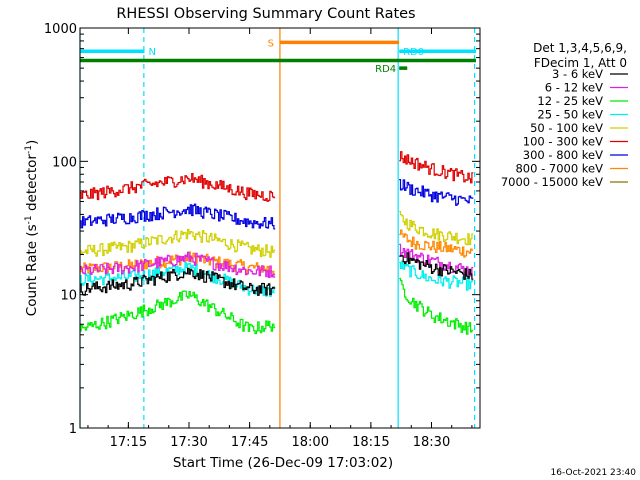 This screenshot has height=480, width=640. Describe the element at coordinates (570, 115) in the screenshot. I see `legend-label-25-50-kev: 25 - 50 keV` at that location.